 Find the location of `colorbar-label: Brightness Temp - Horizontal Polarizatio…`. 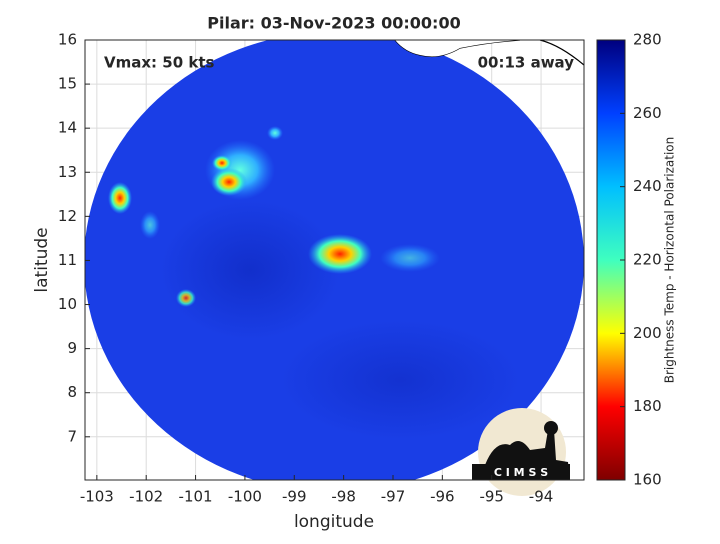

colorbar-label: Brightness Temp - Horizontal Polarizatio… is located at coordinates (670, 260).